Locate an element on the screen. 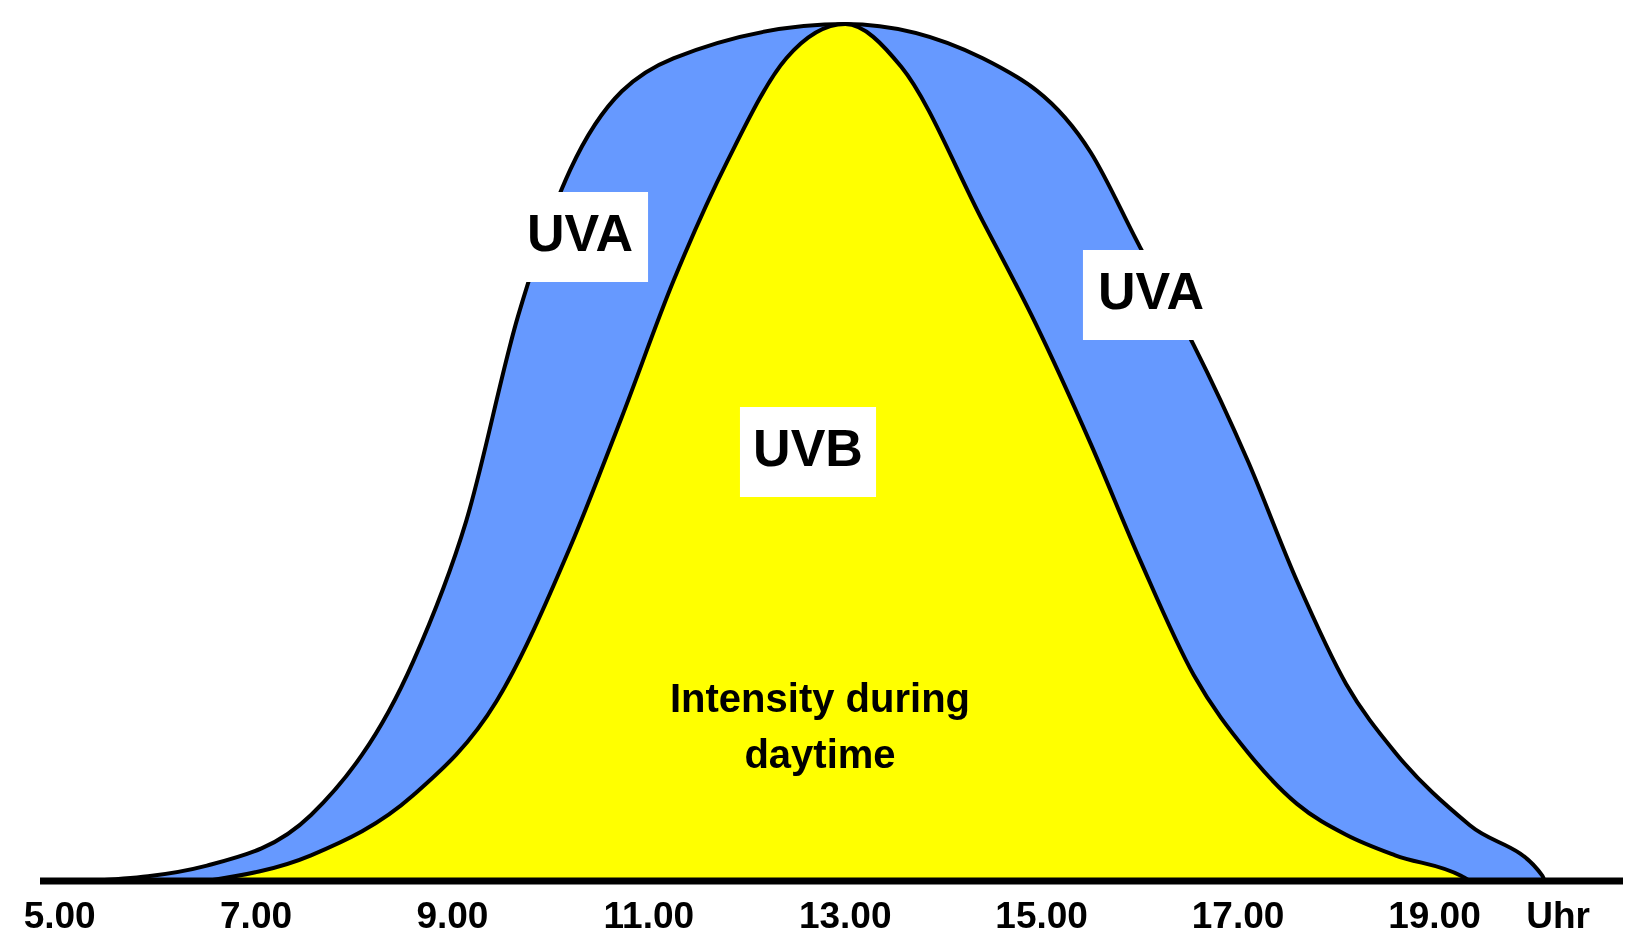  annotation: Intensity during daytime is located at coordinates (820, 725).